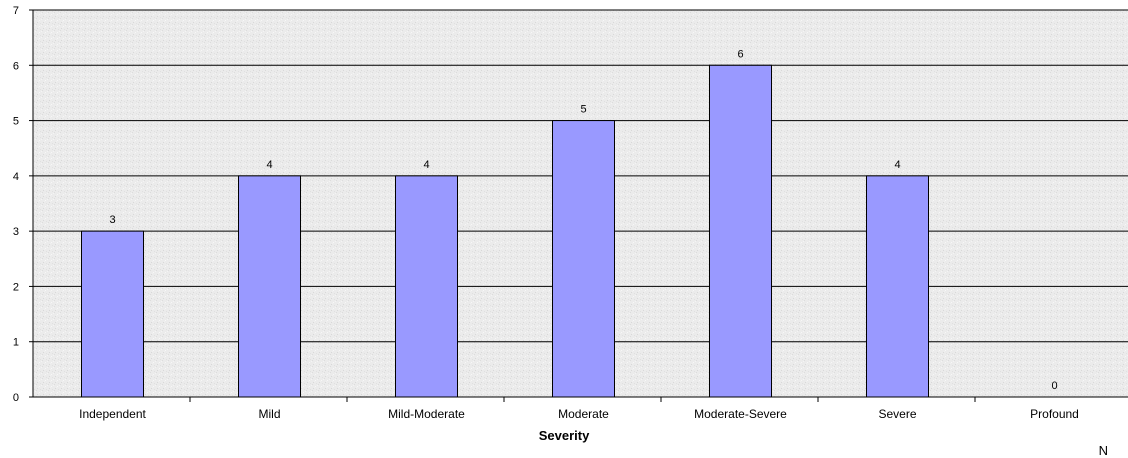 Image resolution: width=1128 pixels, height=458 pixels. What do you see at coordinates (897, 414) in the screenshot?
I see `x-tick-label: Severe` at bounding box center [897, 414].